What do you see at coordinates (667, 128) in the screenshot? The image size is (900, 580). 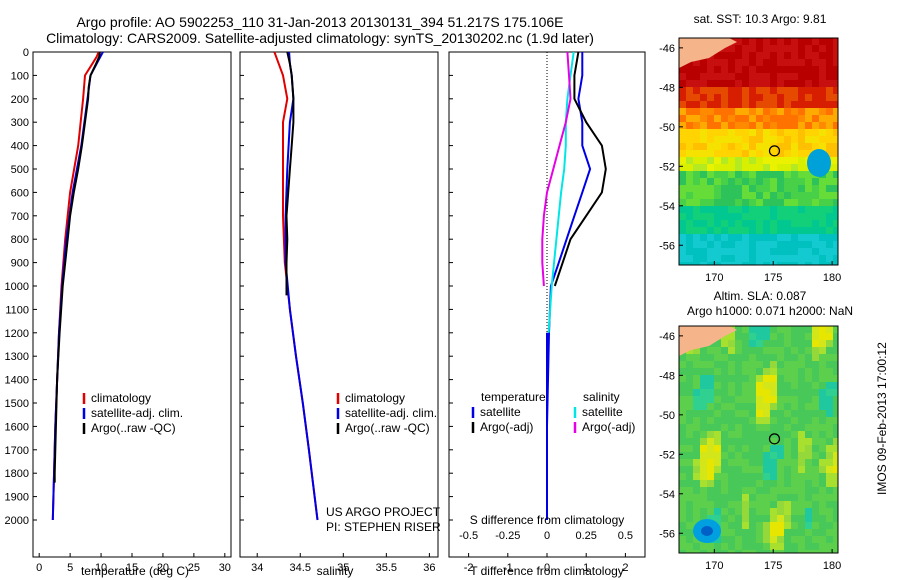 I see `sst-map-lat-label: -50` at bounding box center [667, 128].